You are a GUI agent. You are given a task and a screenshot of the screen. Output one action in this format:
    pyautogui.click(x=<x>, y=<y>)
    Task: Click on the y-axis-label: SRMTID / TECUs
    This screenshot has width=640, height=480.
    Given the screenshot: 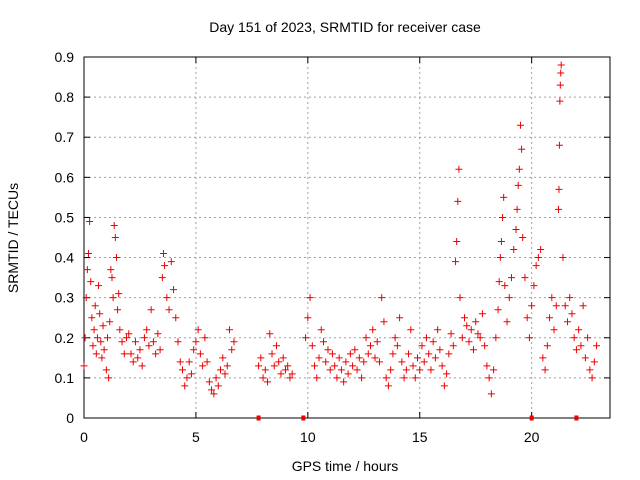 What is the action you would take?
    pyautogui.click(x=13, y=238)
    